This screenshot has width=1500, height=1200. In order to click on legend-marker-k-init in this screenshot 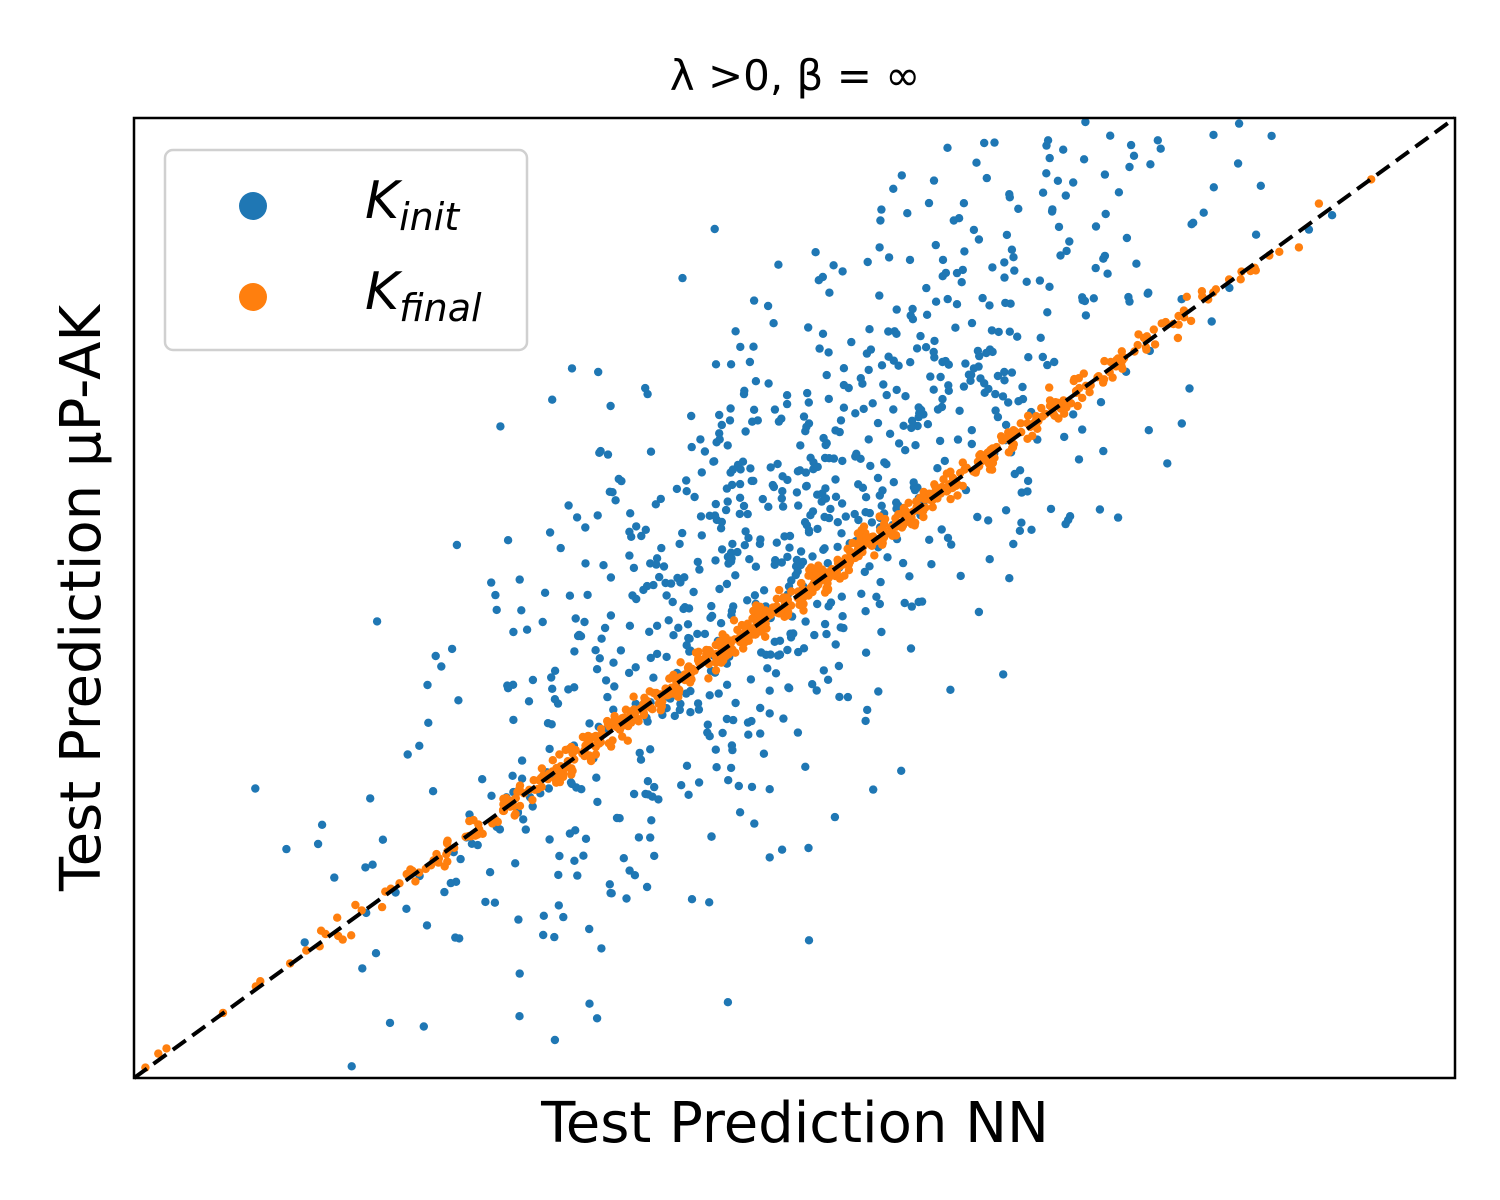, I will do `click(253, 206)`.